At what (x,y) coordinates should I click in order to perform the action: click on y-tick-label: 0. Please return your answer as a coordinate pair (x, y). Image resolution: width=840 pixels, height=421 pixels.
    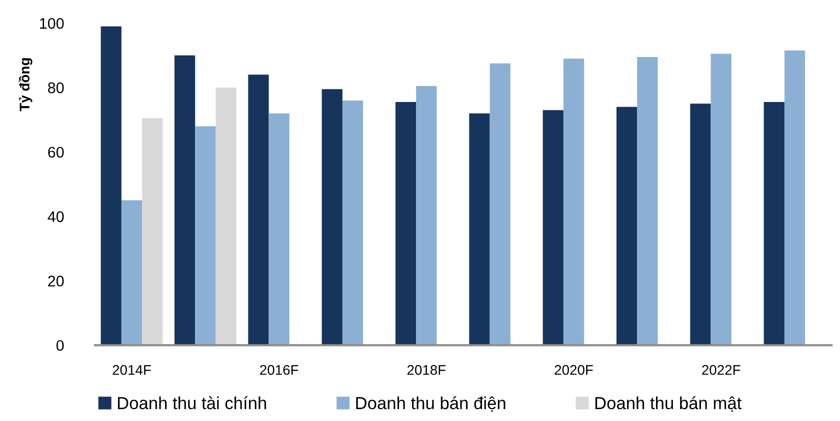
    Looking at the image, I should click on (60, 345).